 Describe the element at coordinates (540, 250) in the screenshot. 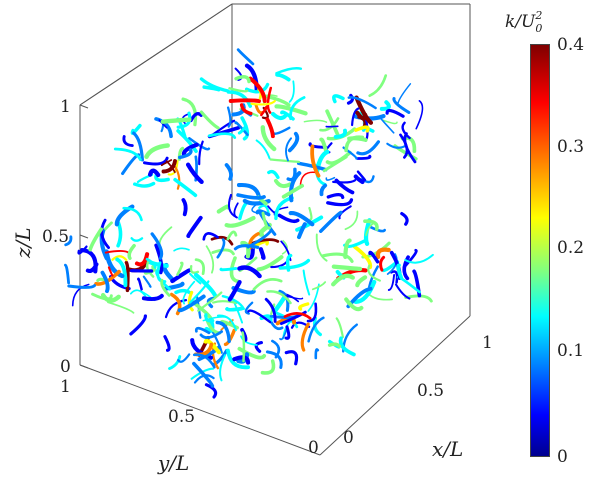

I see `colorbar` at that location.